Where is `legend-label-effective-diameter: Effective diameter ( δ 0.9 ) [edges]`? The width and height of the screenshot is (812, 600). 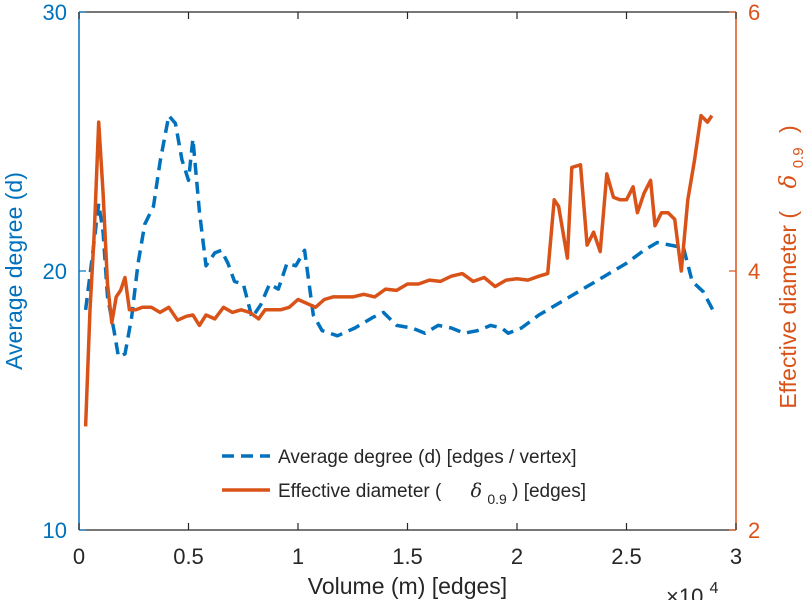 legend-label-effective-diameter: Effective diameter ( δ 0.9 ) [edges] is located at coordinates (432, 494).